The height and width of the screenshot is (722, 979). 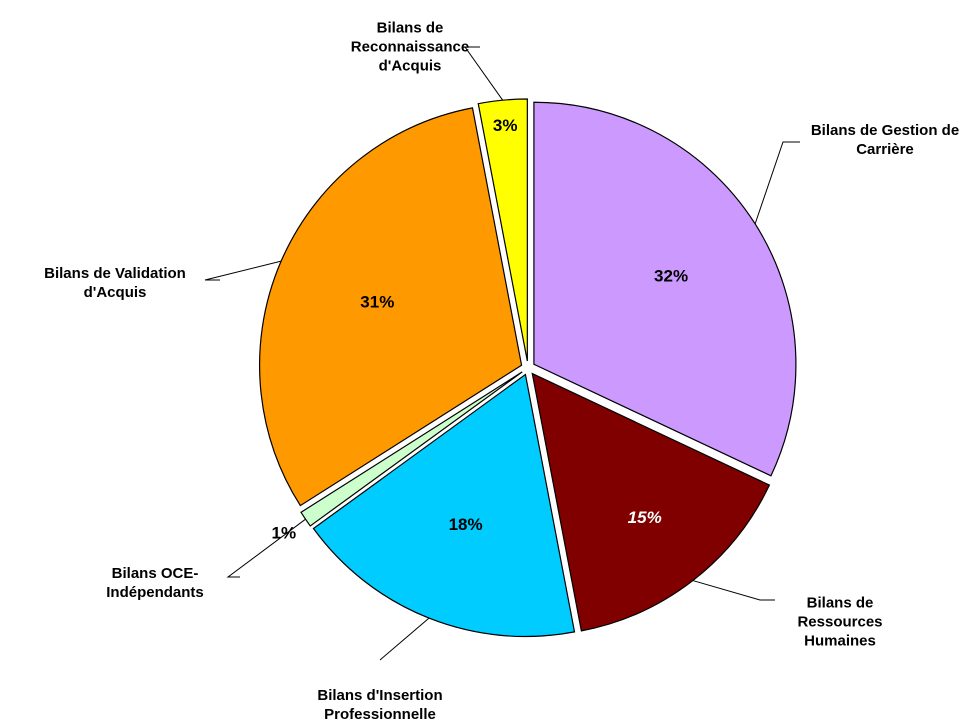 I want to click on value-label: 1%, so click(x=284, y=532).